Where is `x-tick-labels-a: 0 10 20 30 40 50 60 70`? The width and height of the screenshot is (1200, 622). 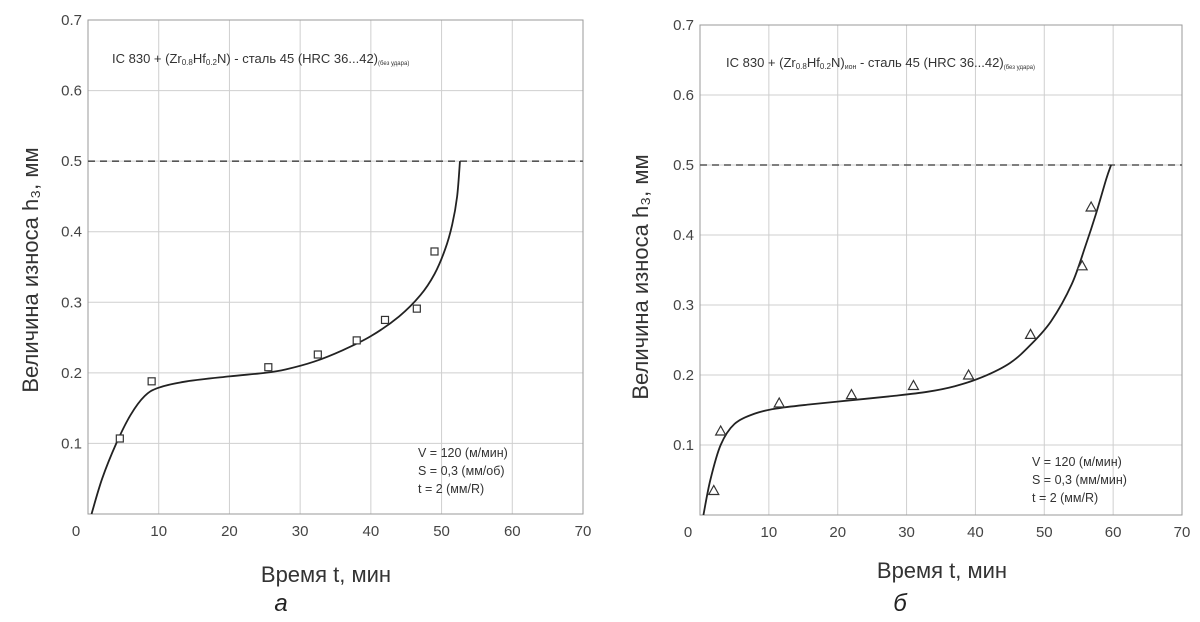 x-tick-labels-a: 0 10 20 30 40 50 60 70 is located at coordinates (332, 531).